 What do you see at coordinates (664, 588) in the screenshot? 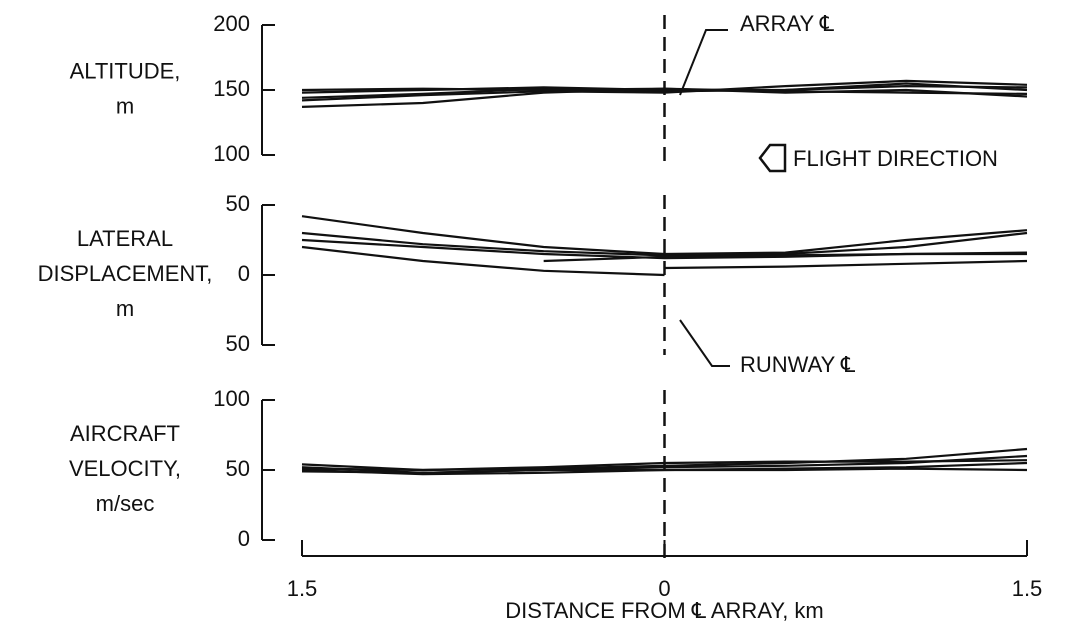
I see `x-tick-label: 0` at bounding box center [664, 588].